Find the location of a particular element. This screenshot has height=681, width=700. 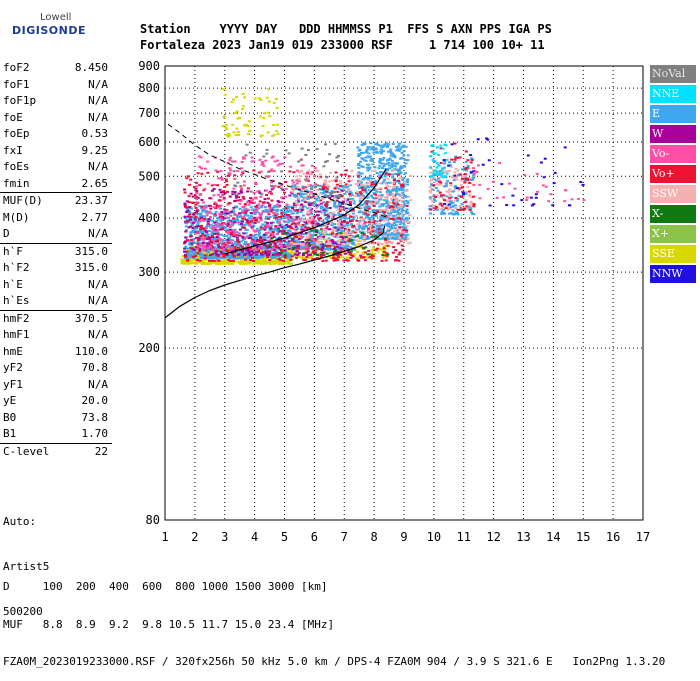

x-tick-label: 8 is located at coordinates (374, 537).